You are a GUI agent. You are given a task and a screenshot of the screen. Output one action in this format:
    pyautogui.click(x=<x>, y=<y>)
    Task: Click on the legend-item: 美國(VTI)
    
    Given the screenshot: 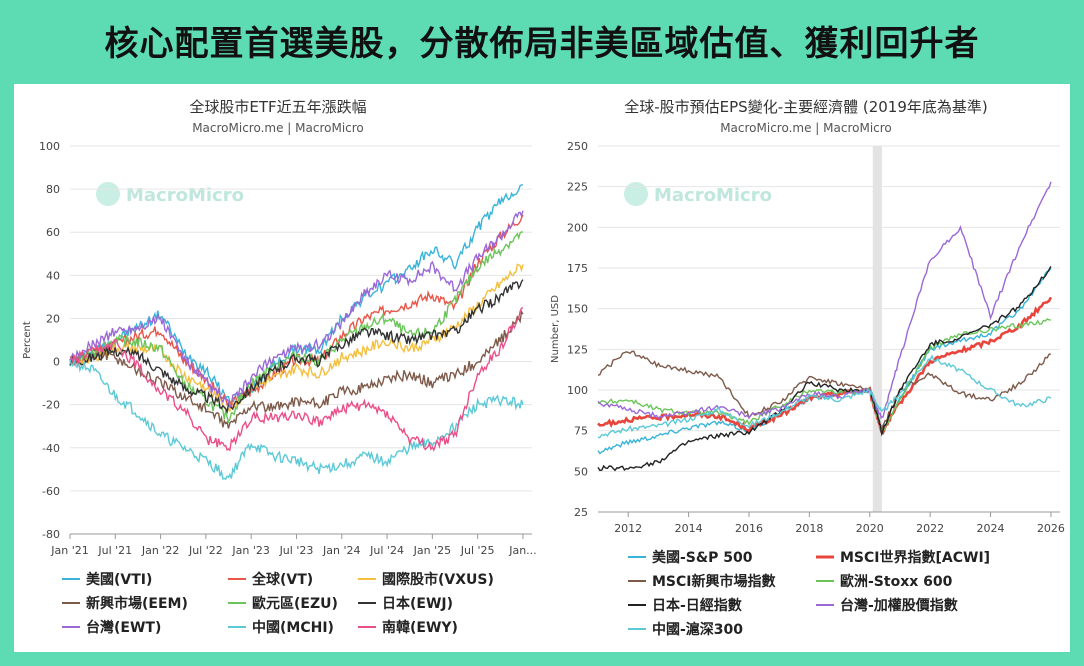 What is the action you would take?
    pyautogui.click(x=119, y=579)
    